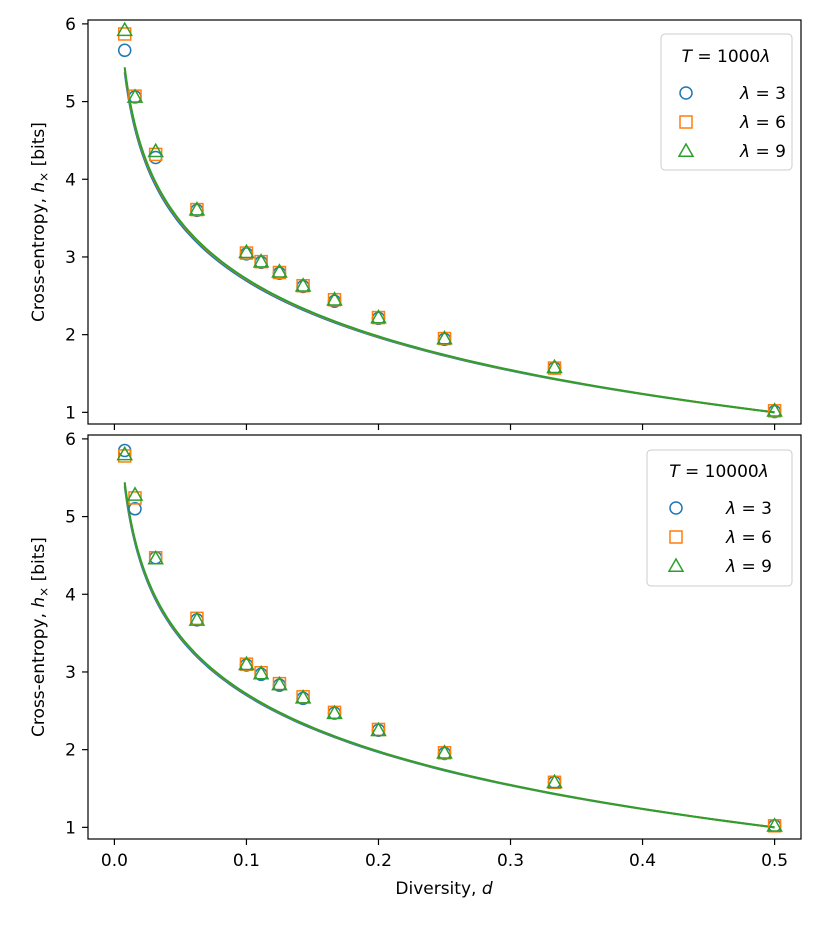 The width and height of the screenshot is (830, 933). What do you see at coordinates (443, 889) in the screenshot?
I see `x-axis-label: Diversity, d` at bounding box center [443, 889].